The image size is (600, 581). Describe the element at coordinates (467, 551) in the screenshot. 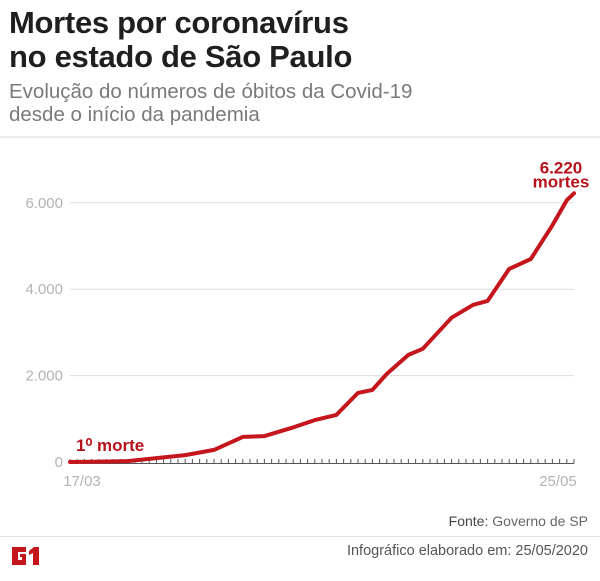

I see `credit-note: Infográfico elaborado em: 25/05/2020` at that location.